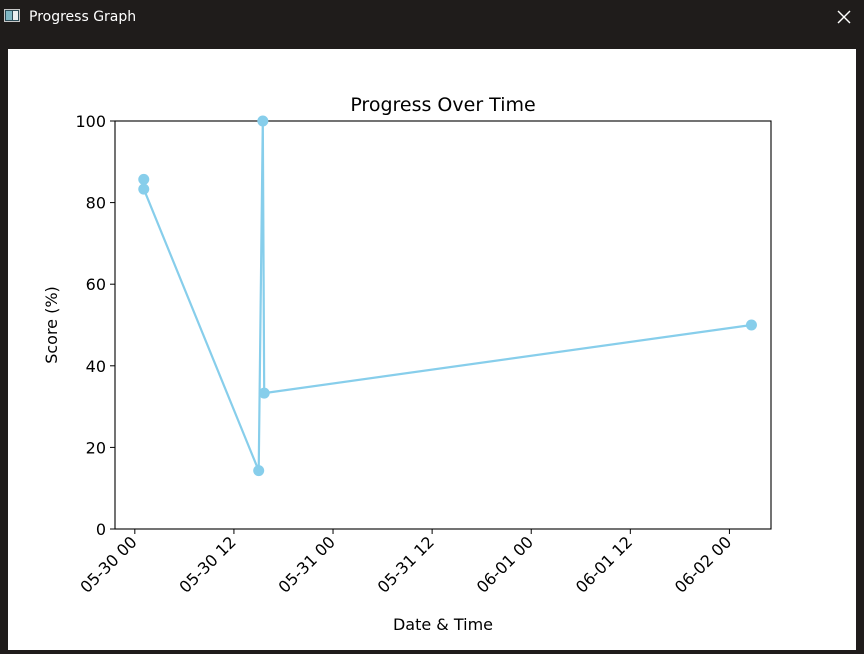  Describe the element at coordinates (207, 564) in the screenshot. I see `x-tick-label: 05-30 12` at that location.